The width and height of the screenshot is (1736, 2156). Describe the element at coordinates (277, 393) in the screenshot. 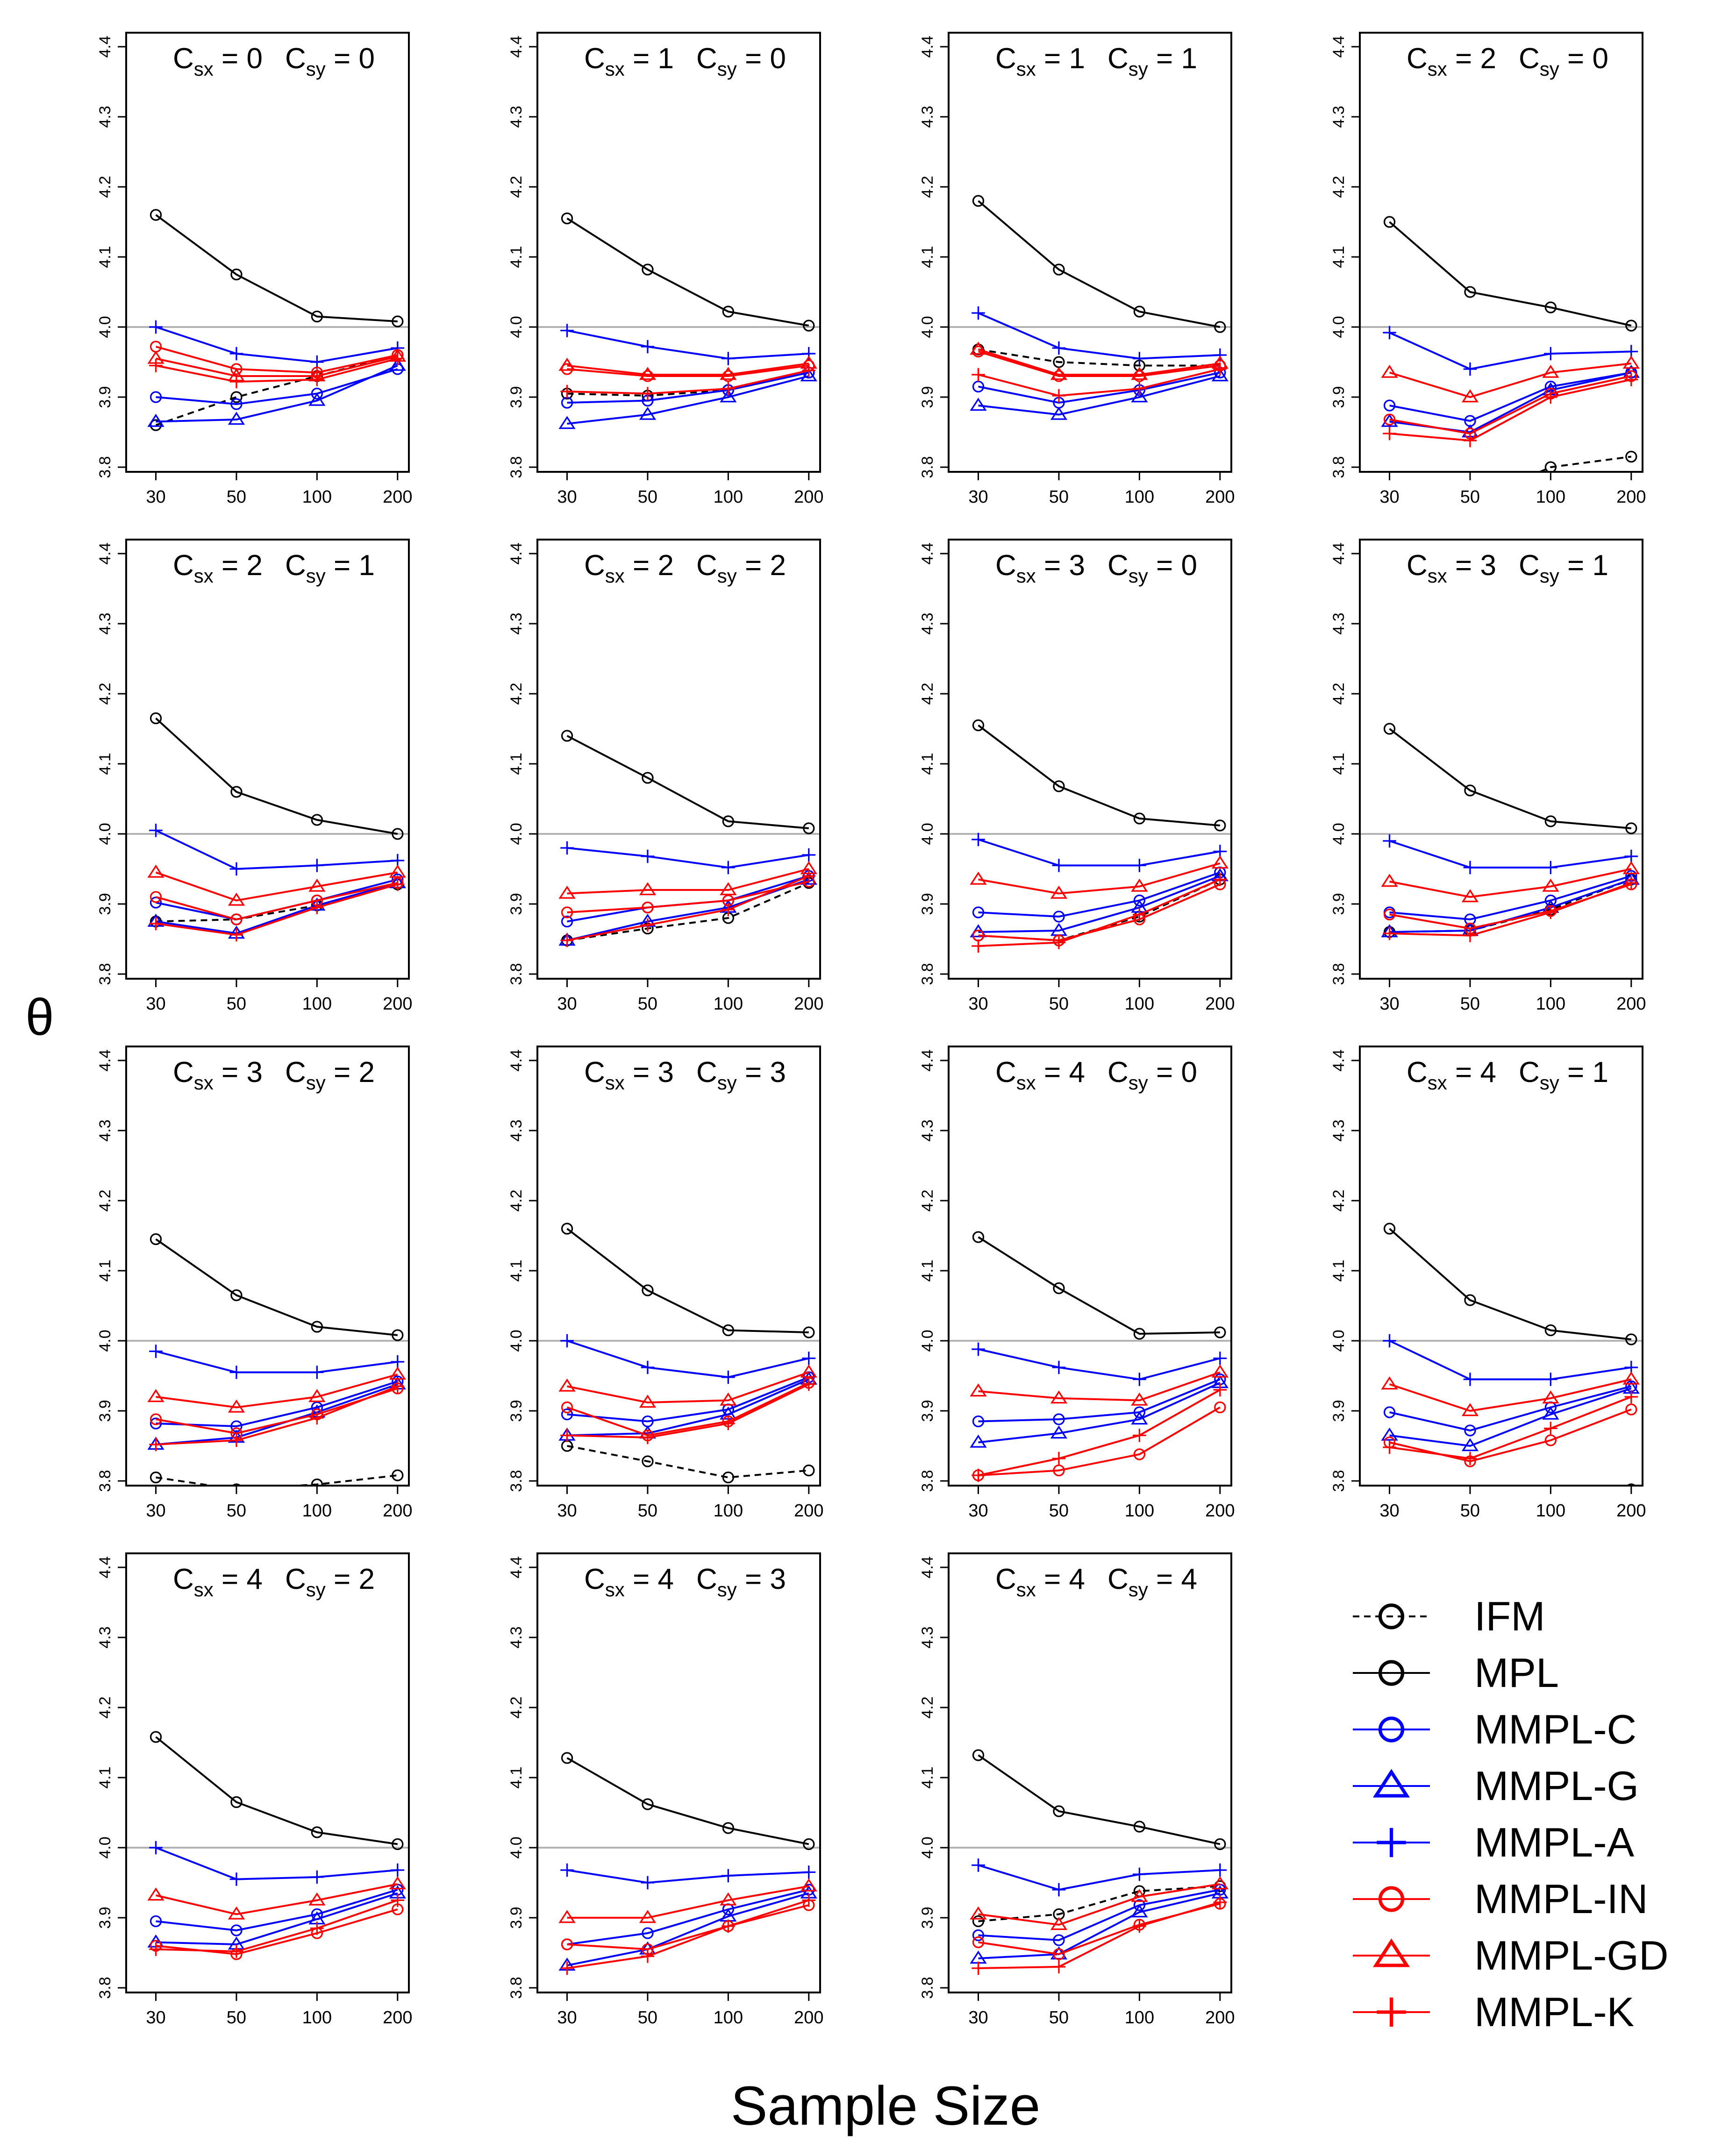

I see `series-line-mmpl-g` at that location.